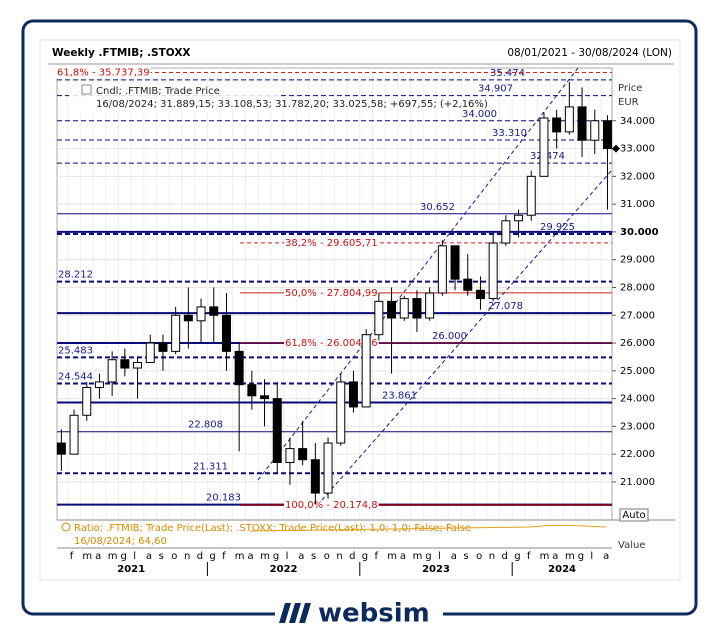  I want to click on level-label: 21.311, so click(210, 466).